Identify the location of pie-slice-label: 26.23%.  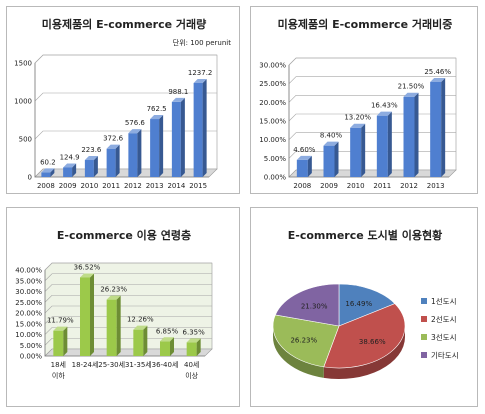
(303, 340).